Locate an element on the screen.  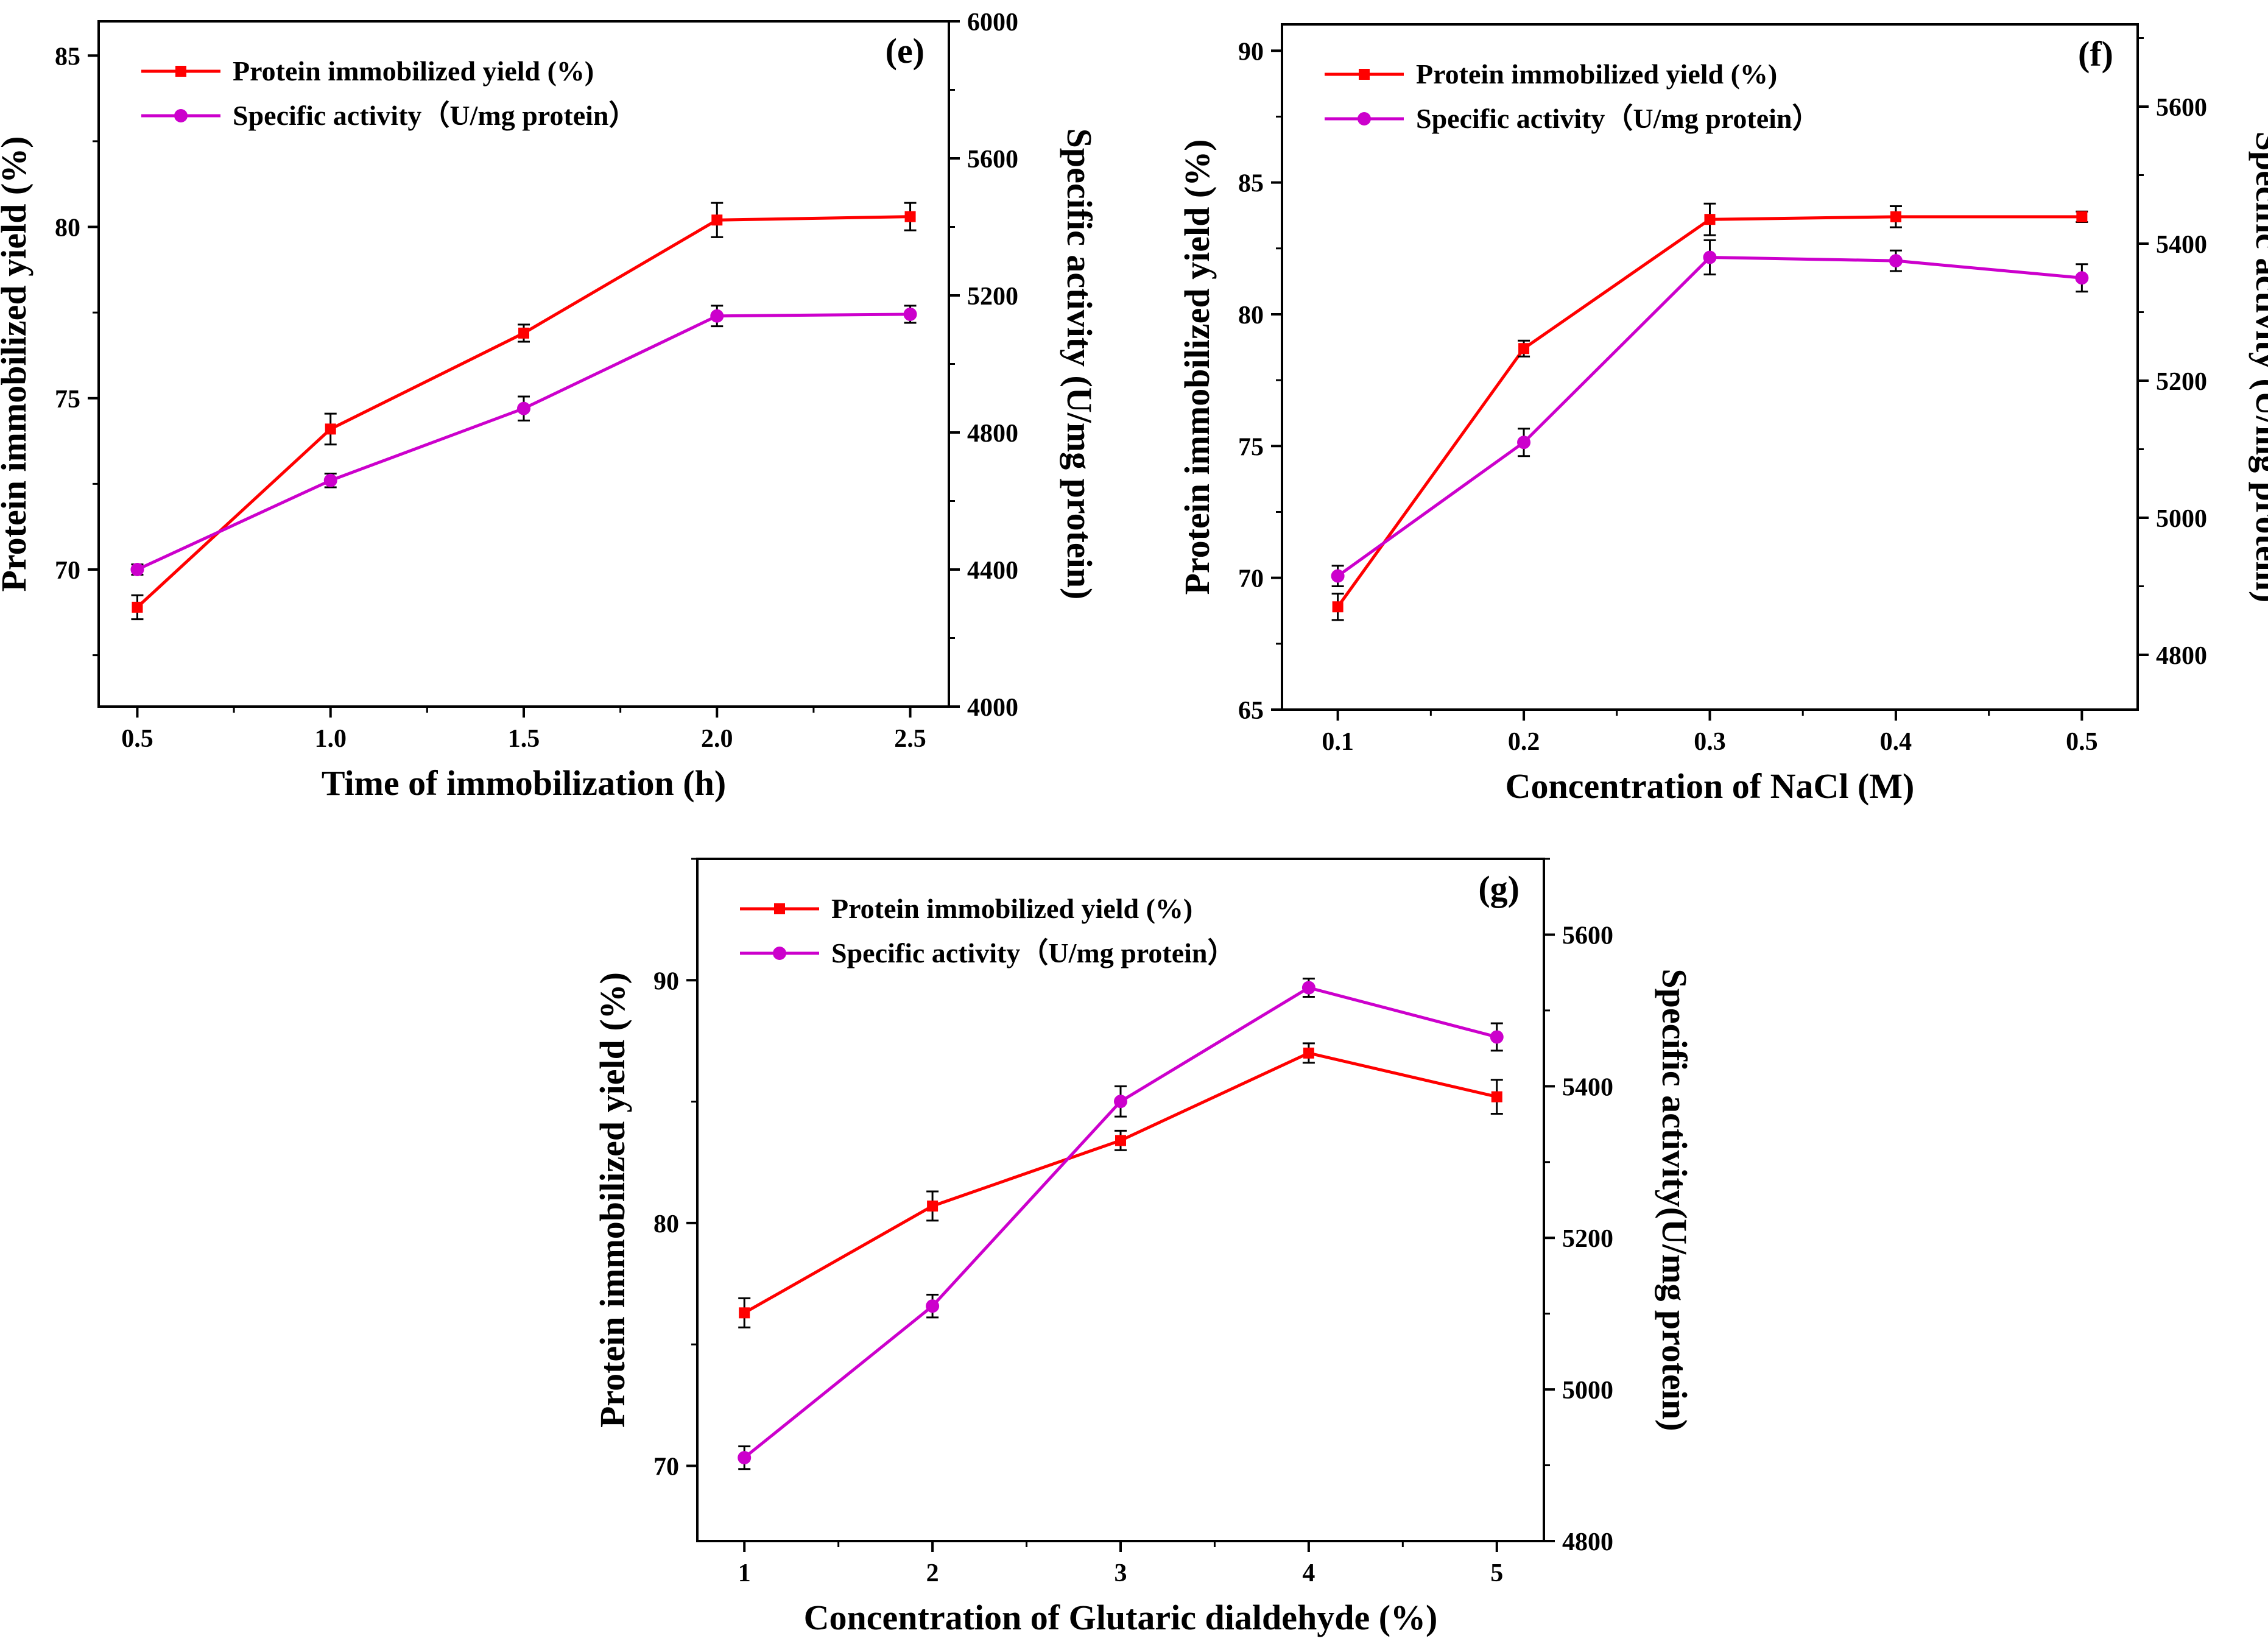
y-tick-label: 65 is located at coordinates (1251, 711).